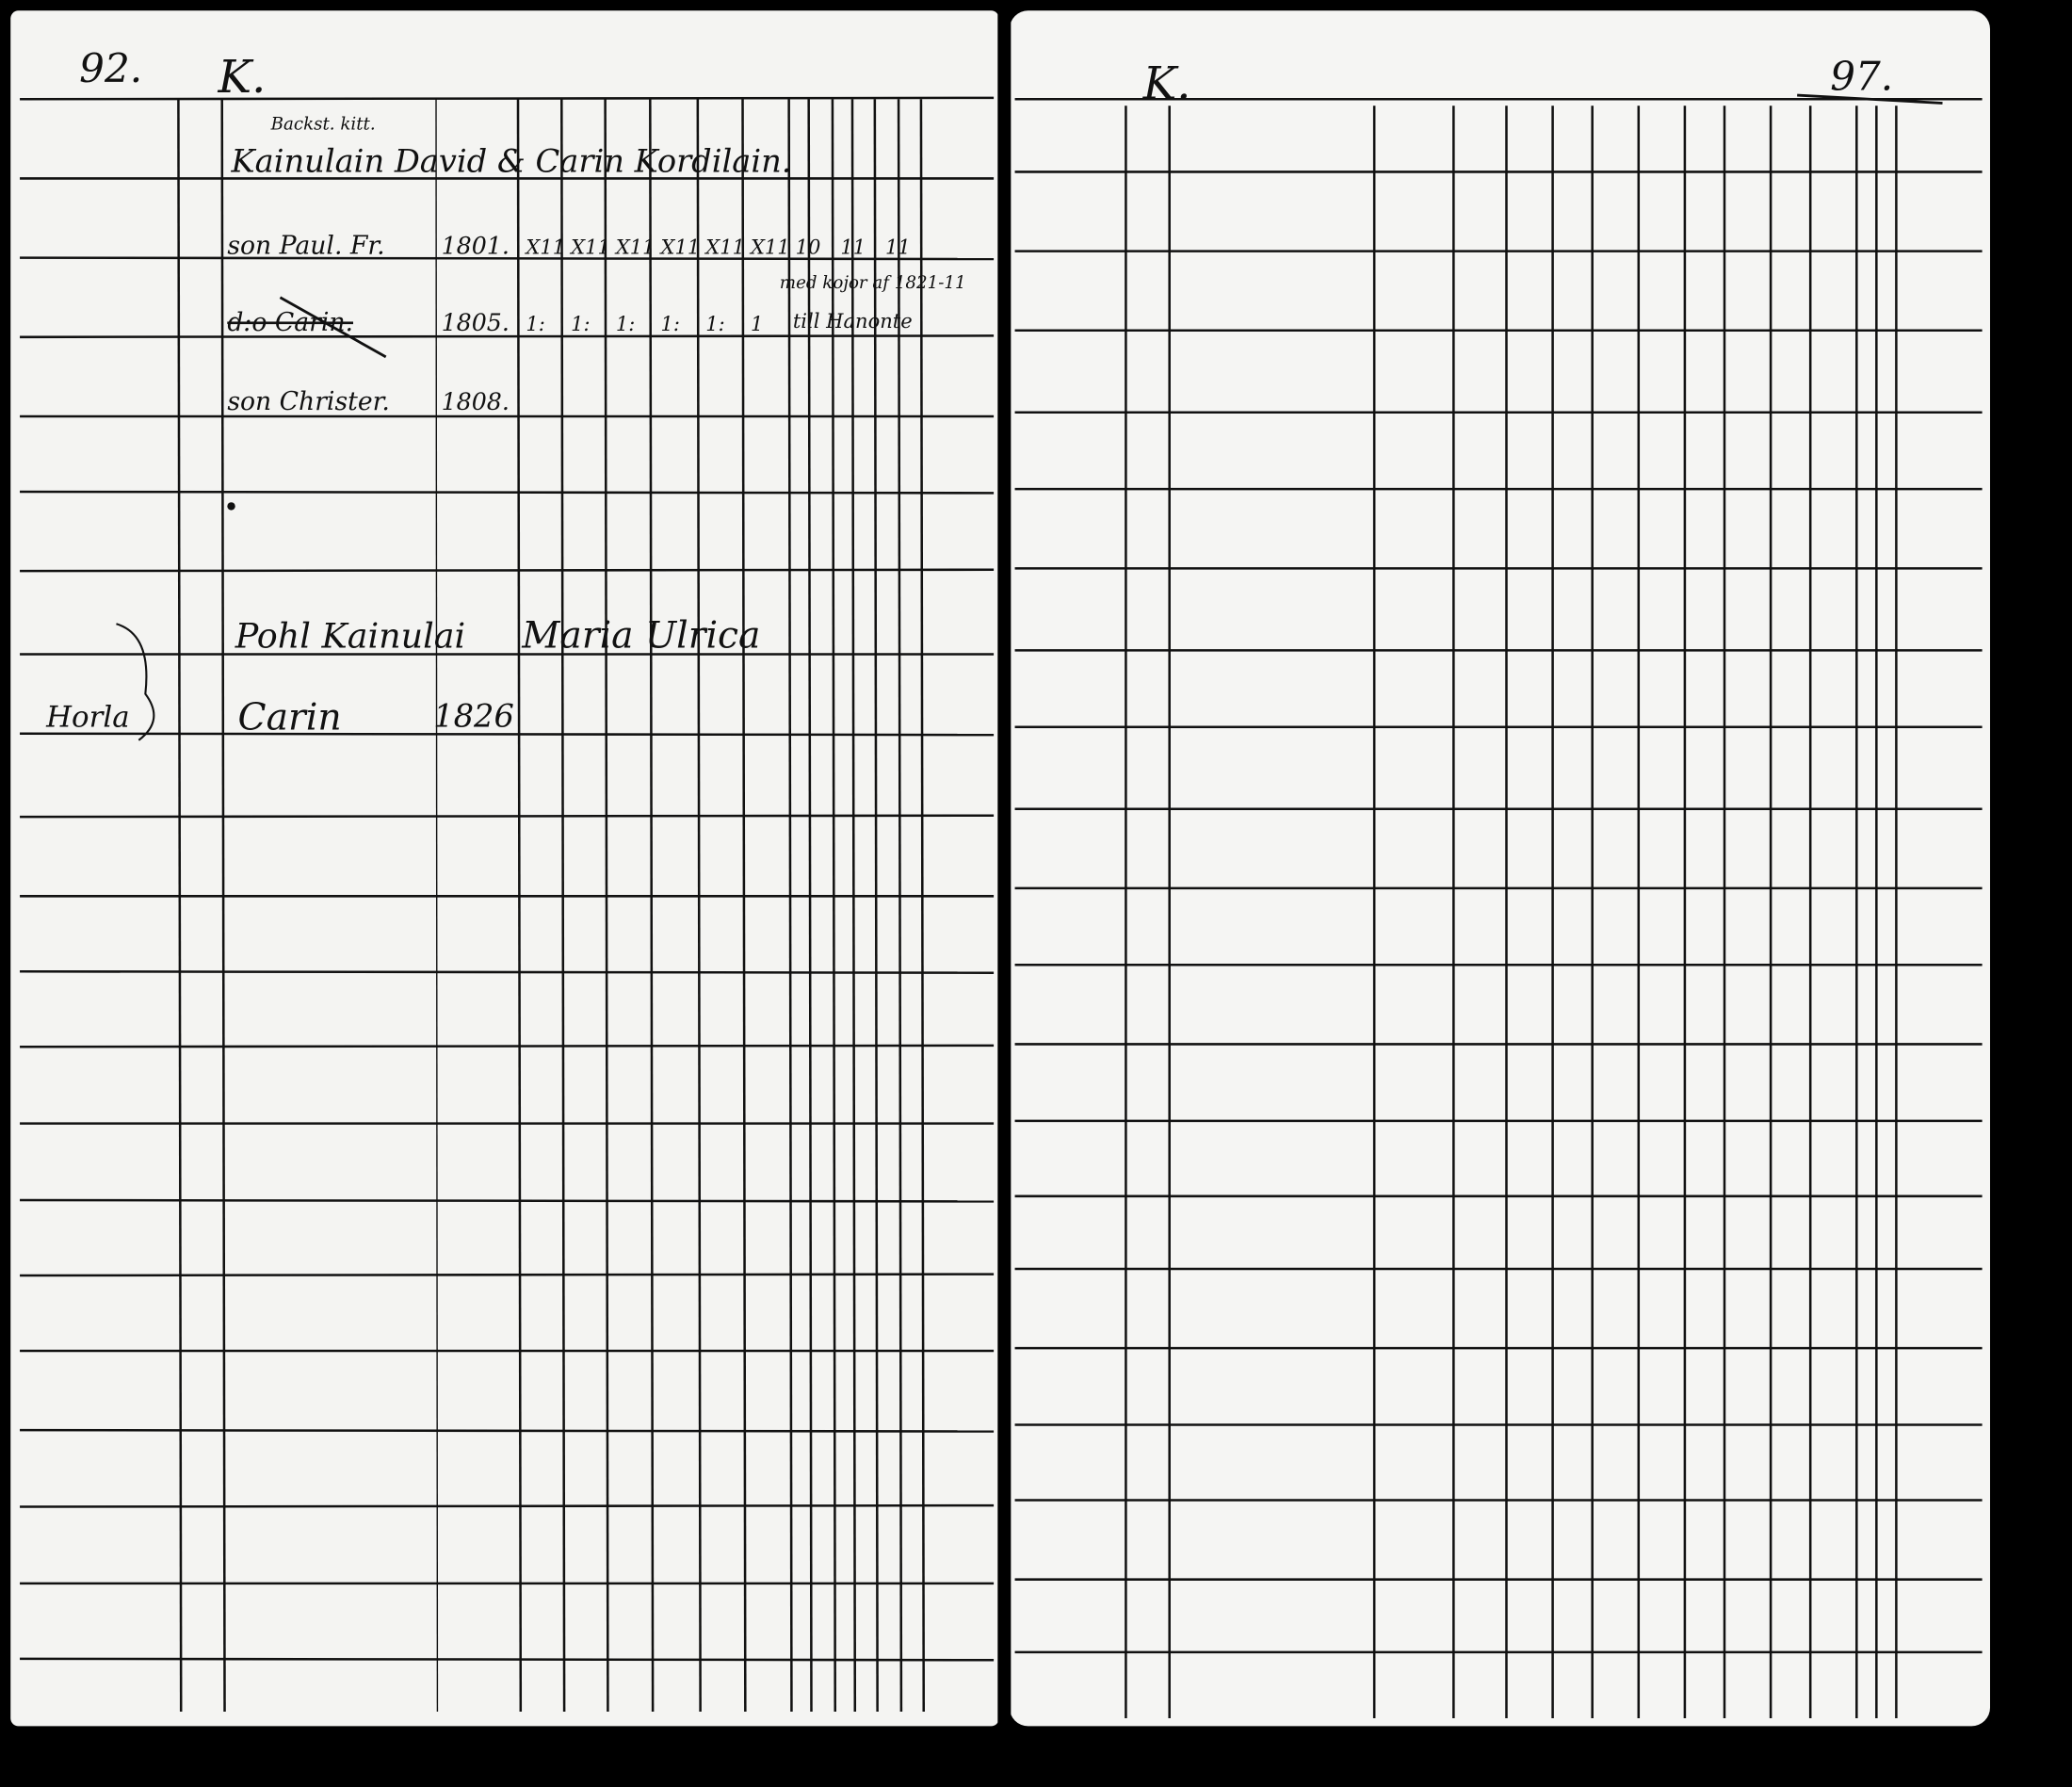 The image size is (2072, 1787). What do you see at coordinates (242, 78) in the screenshot?
I see `page-letter-left: K.` at bounding box center [242, 78].